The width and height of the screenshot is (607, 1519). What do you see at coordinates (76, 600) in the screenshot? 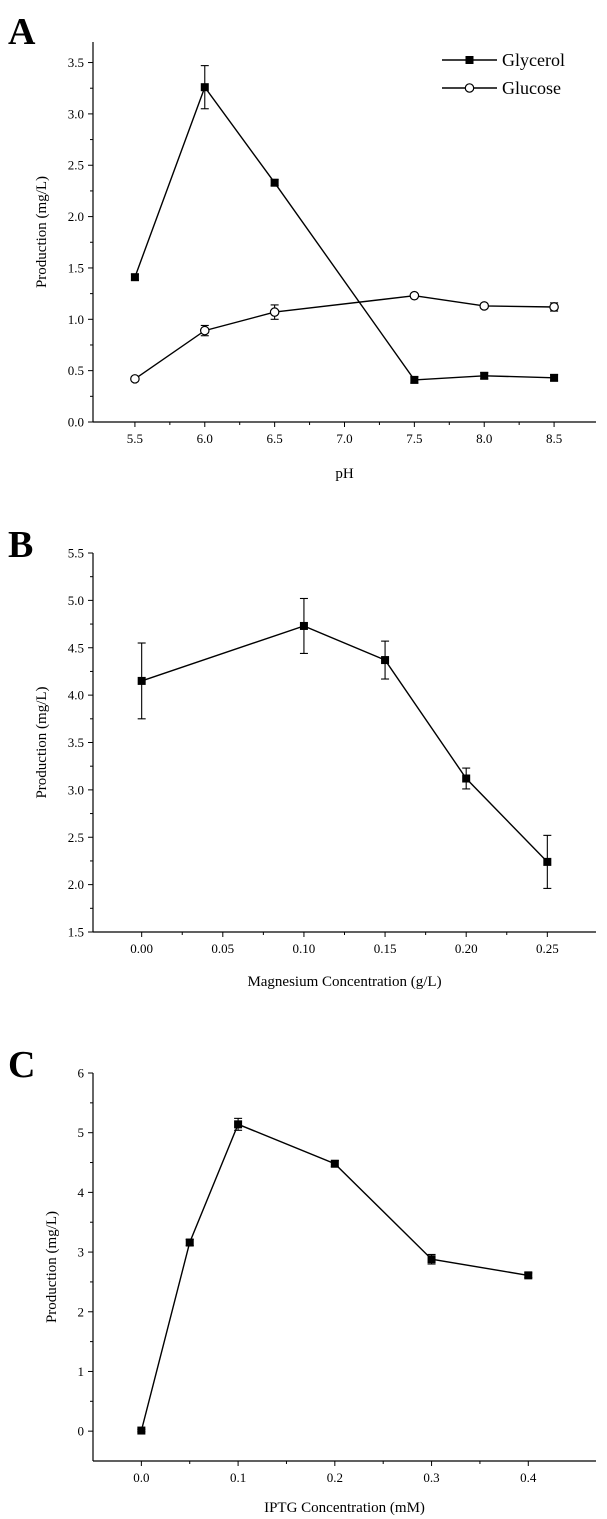
I see `y-tick-label: 5.0` at bounding box center [76, 600].